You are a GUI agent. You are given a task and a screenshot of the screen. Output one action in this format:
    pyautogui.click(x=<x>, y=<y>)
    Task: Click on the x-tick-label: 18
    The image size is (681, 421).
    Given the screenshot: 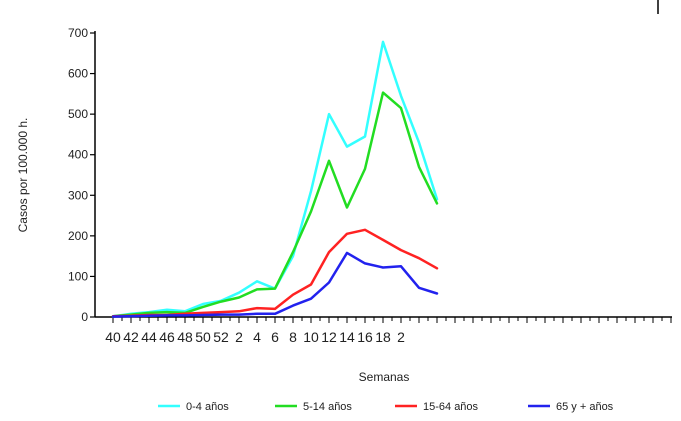 What is the action you would take?
    pyautogui.click(x=383, y=337)
    